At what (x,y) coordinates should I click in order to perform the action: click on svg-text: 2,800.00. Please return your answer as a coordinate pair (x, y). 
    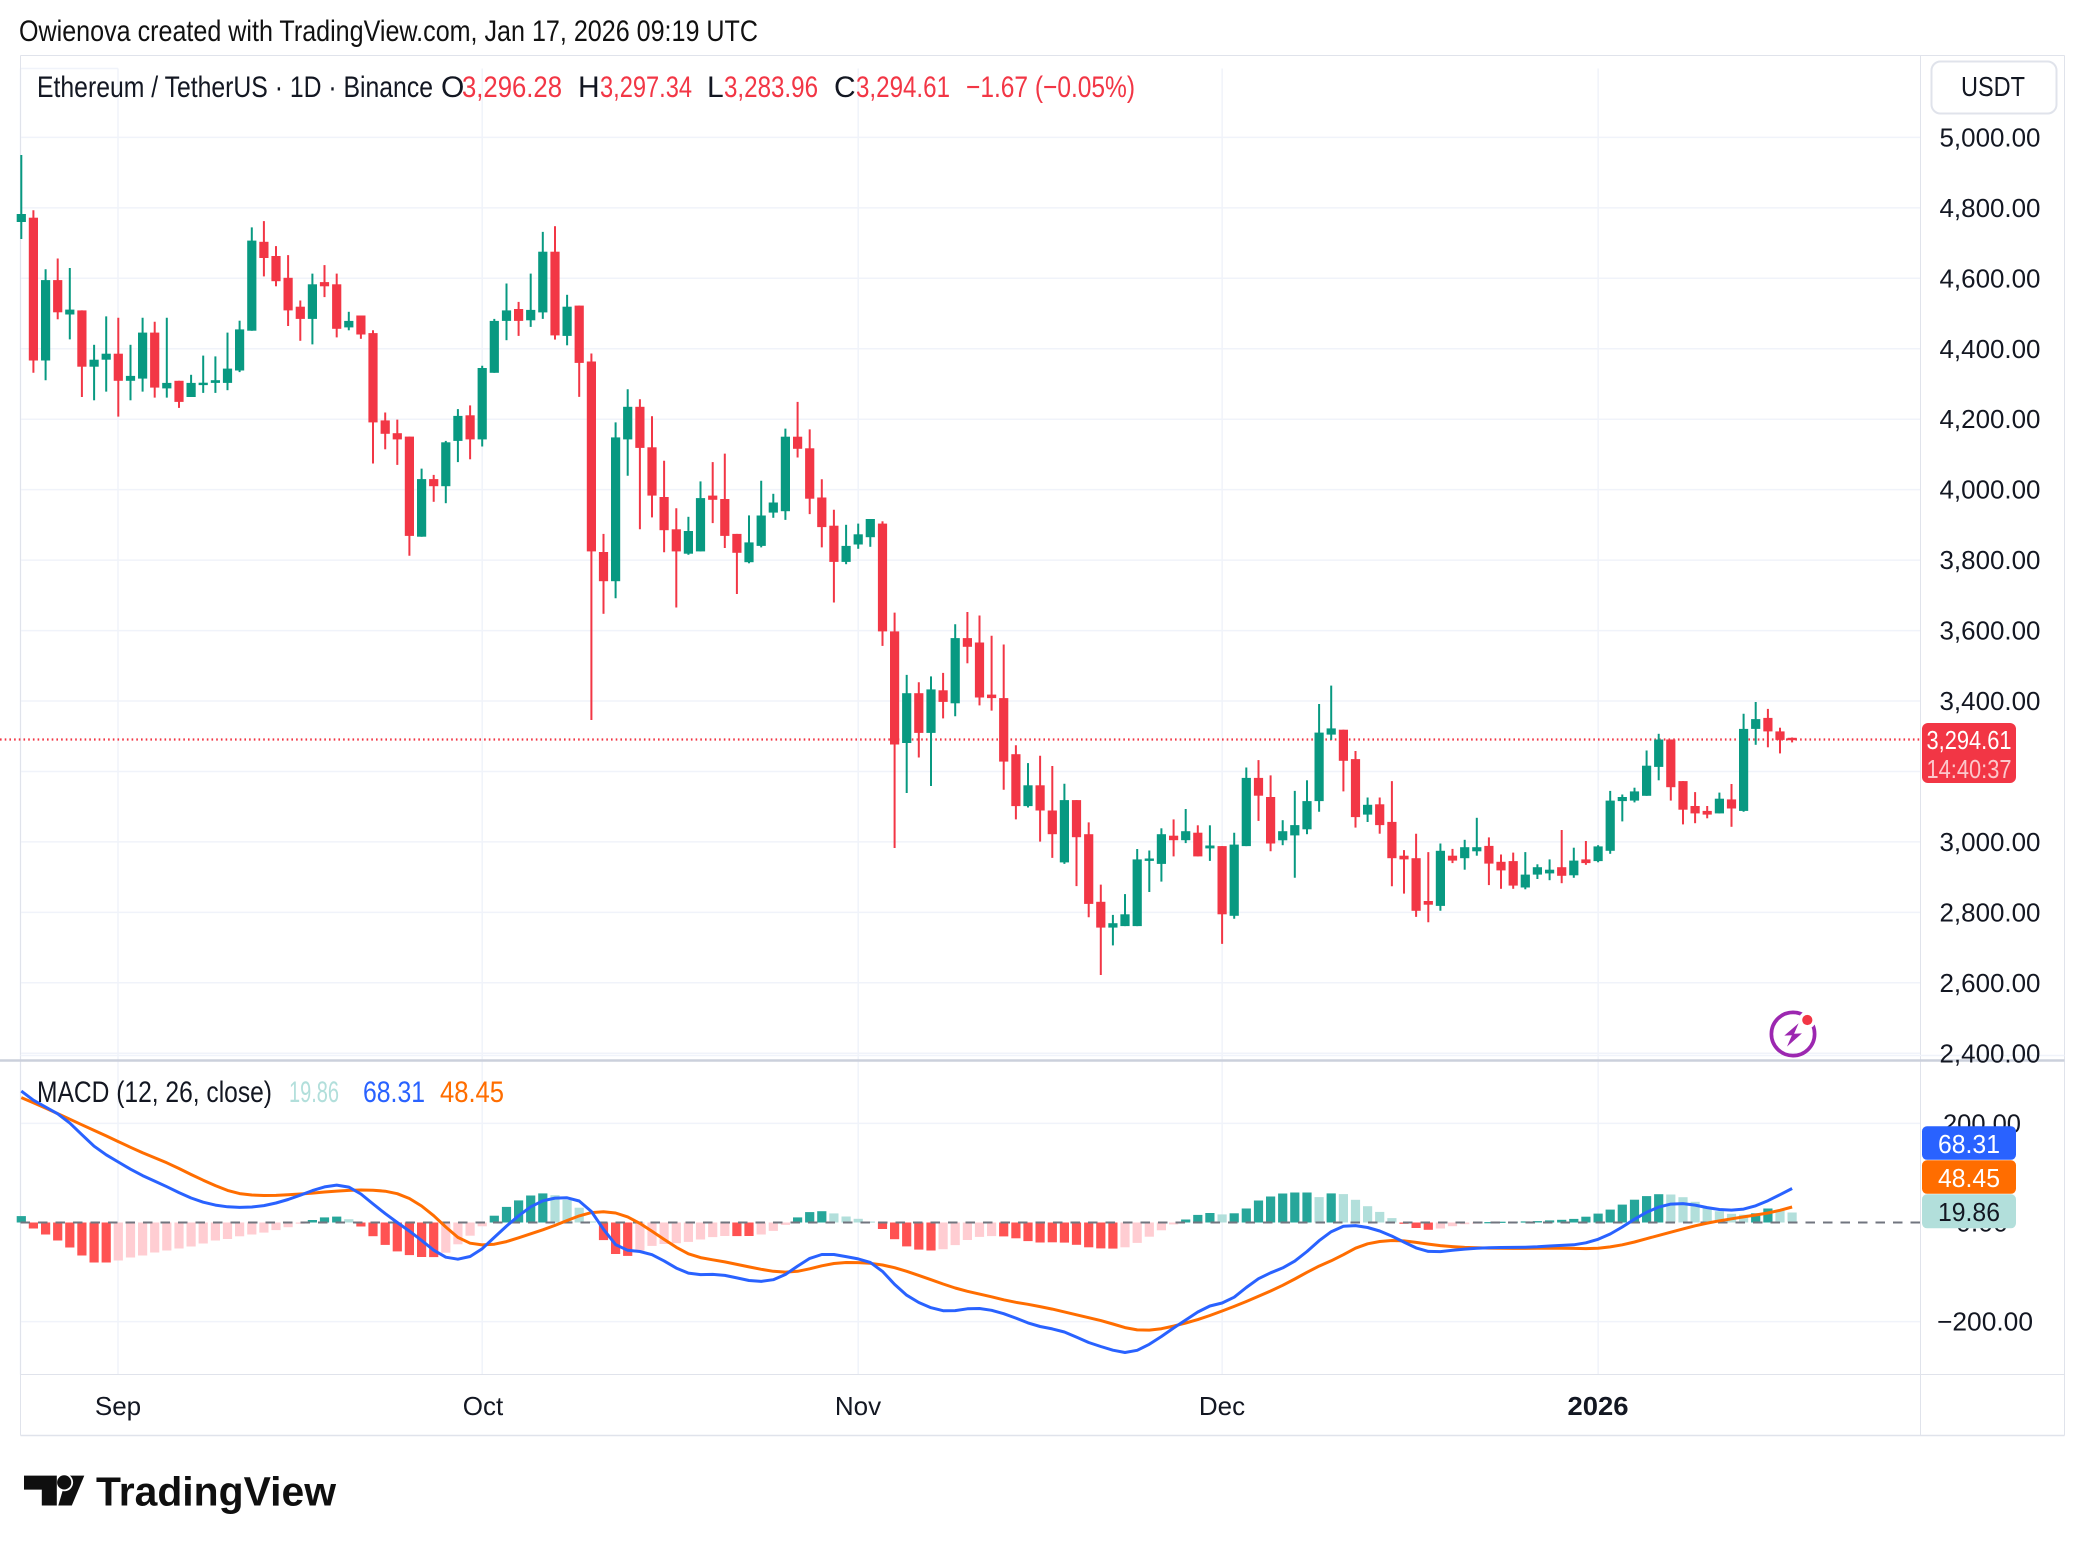
    Looking at the image, I should click on (1990, 912).